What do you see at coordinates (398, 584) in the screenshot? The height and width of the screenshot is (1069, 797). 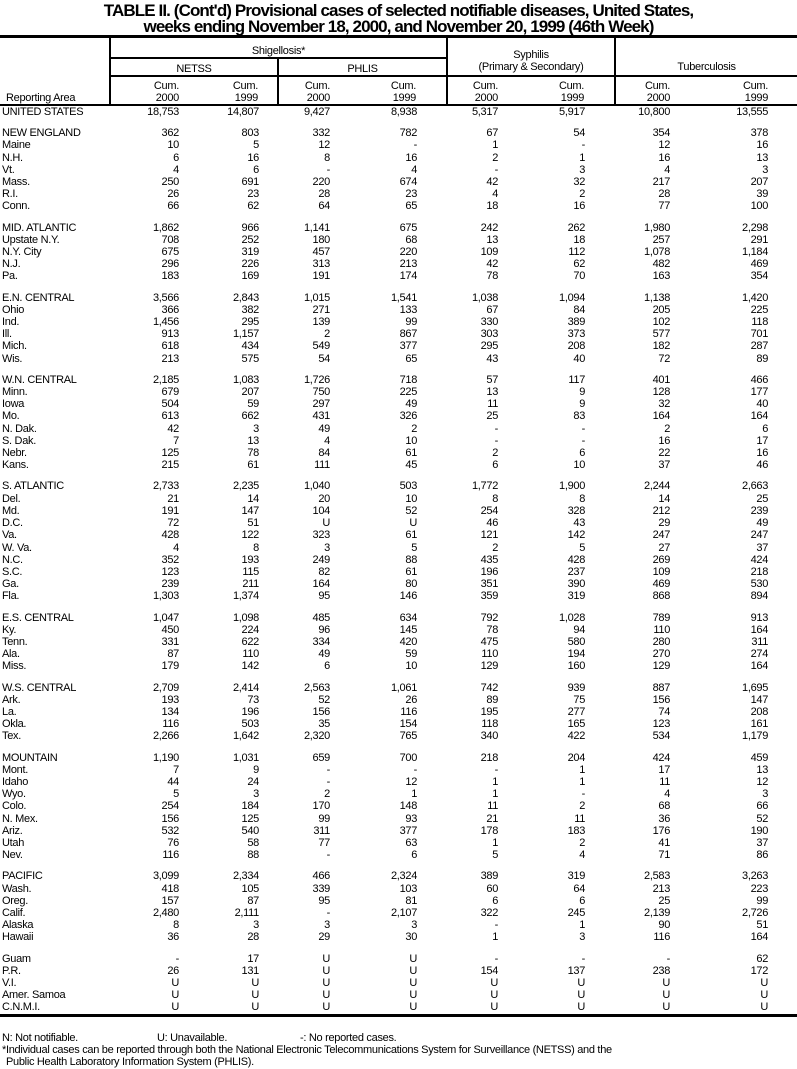 I see `table-row: Ga. 239 211 164 80 351 390 469 530` at bounding box center [398, 584].